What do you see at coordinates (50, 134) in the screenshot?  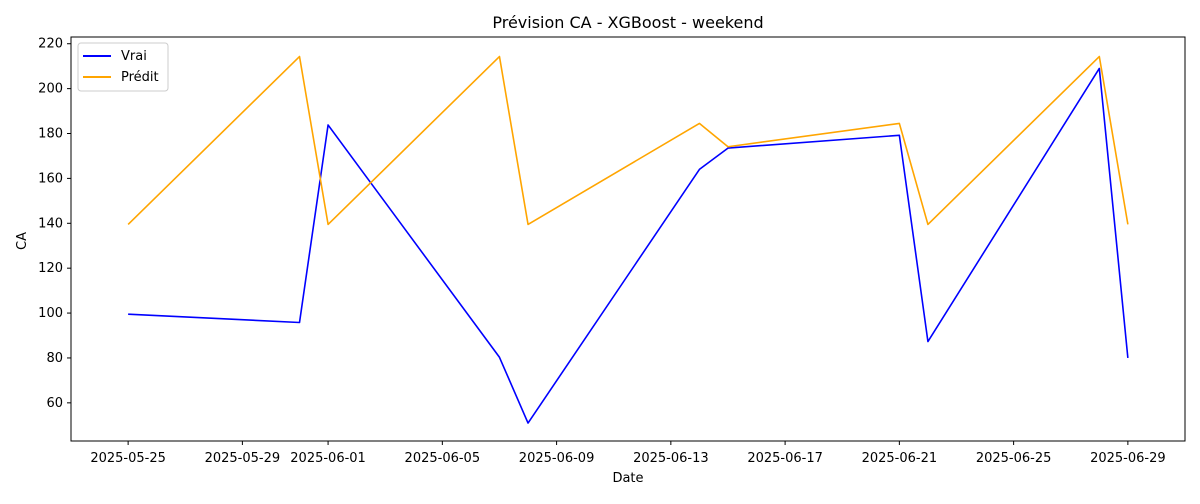 I see `y-tick-label: 180` at bounding box center [50, 134].